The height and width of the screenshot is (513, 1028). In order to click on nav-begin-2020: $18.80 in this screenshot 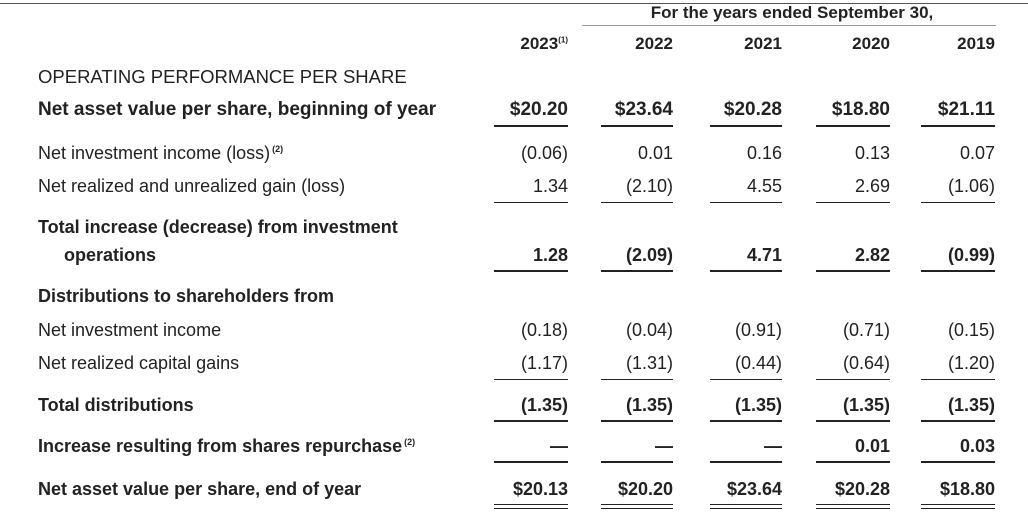, I will do `click(860, 109)`.